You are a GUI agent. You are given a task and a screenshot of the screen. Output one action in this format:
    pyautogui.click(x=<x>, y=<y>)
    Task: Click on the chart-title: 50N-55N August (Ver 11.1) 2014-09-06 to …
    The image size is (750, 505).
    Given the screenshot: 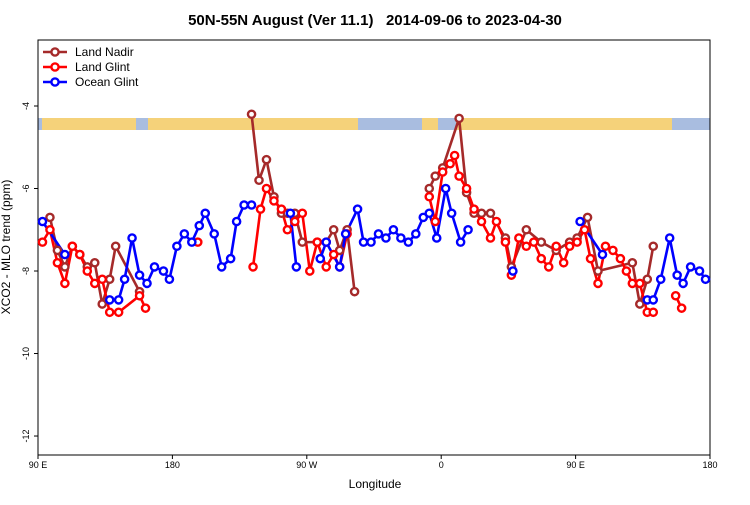 What is the action you would take?
    pyautogui.click(x=375, y=20)
    